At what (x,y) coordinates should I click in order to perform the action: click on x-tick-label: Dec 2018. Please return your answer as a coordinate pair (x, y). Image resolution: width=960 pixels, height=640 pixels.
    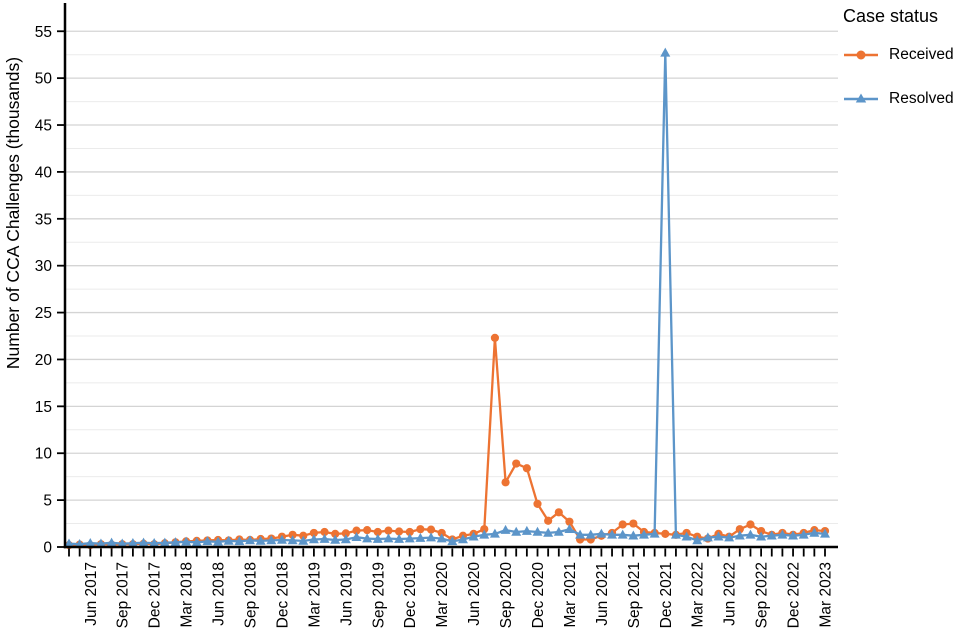
    Looking at the image, I should click on (282, 595).